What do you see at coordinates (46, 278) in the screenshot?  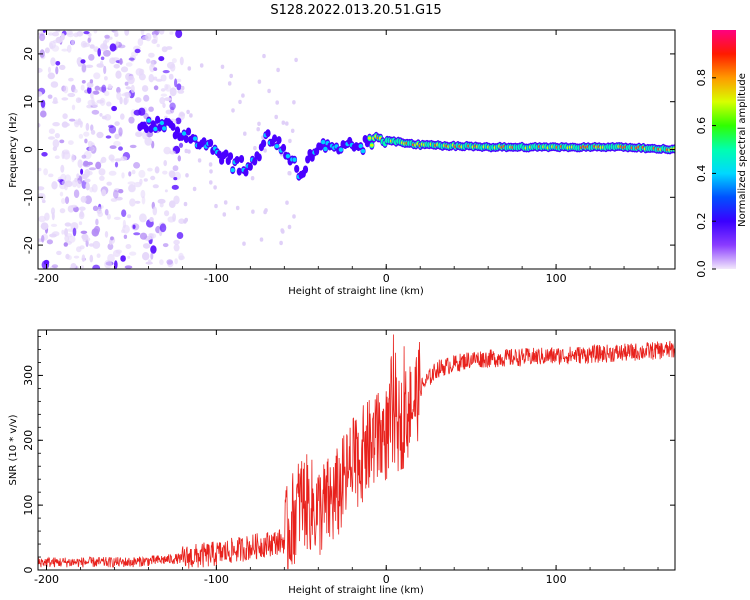 I see `x-tick-label: -200` at bounding box center [46, 278].